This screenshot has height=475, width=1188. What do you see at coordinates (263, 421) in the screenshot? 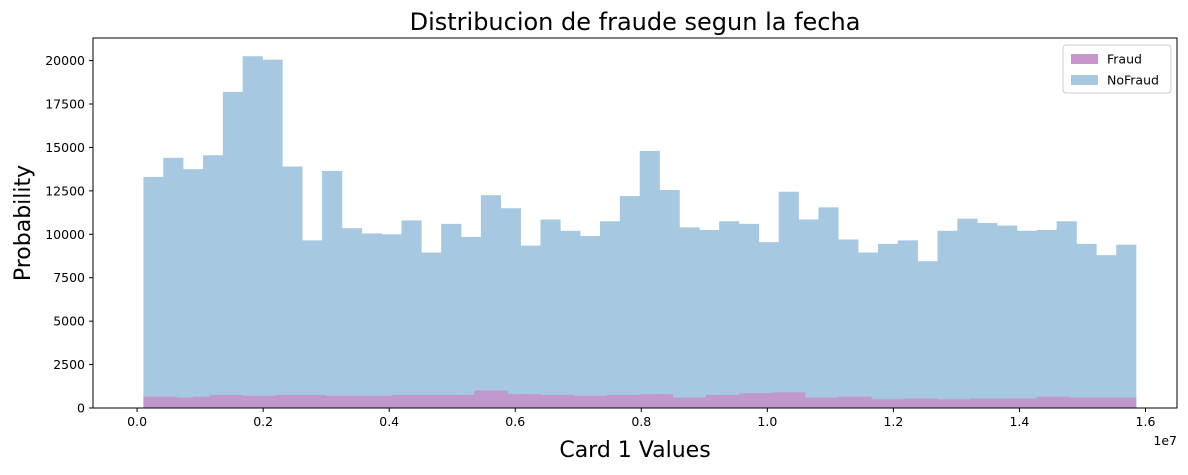
I see `x-tick-label: 0.2` at bounding box center [263, 421].